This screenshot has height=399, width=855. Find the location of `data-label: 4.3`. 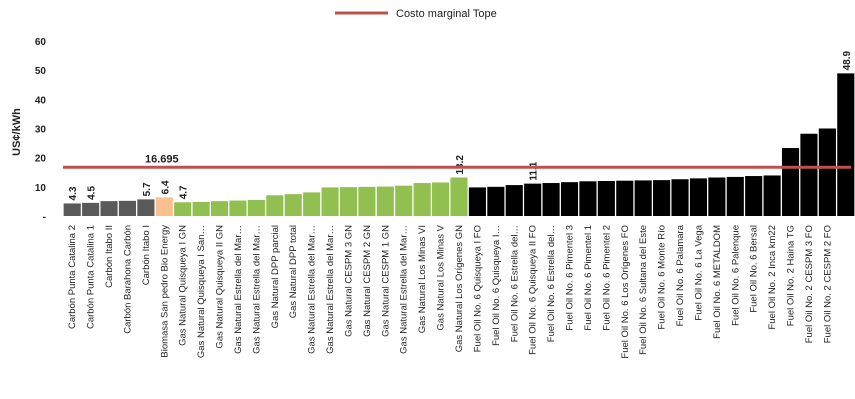

data-label: 4.3 is located at coordinates (73, 193).